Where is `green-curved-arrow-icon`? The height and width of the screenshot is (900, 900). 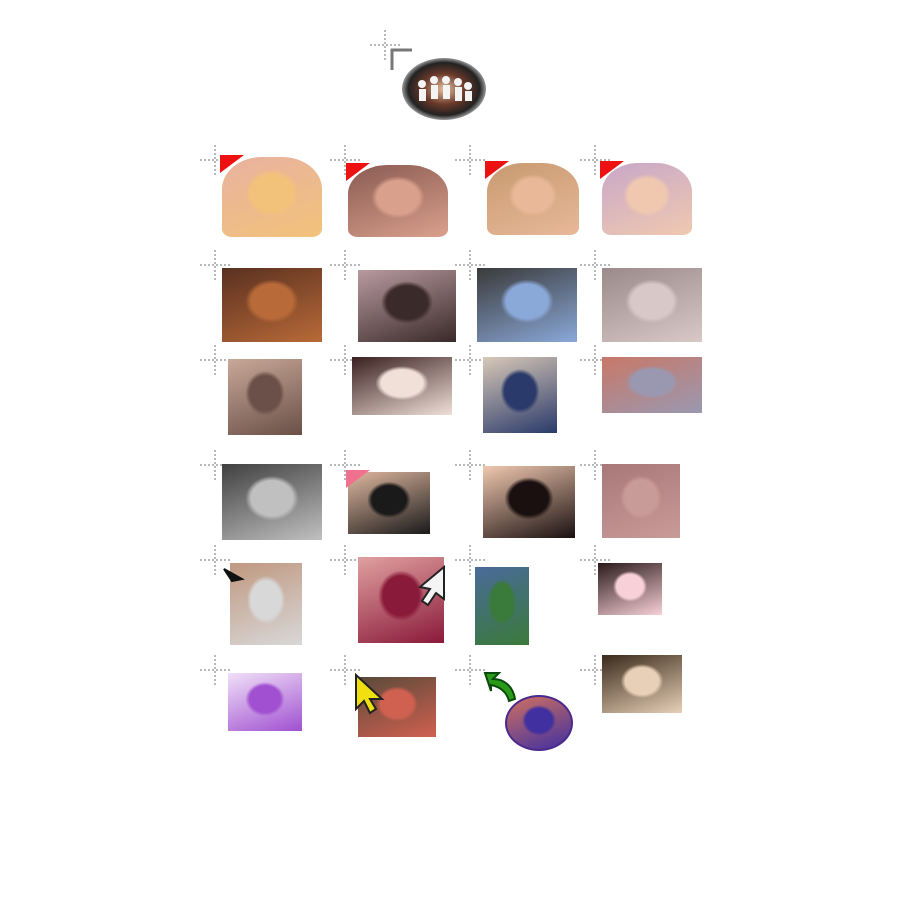
green-curved-arrow-icon is located at coordinates (500, 687).